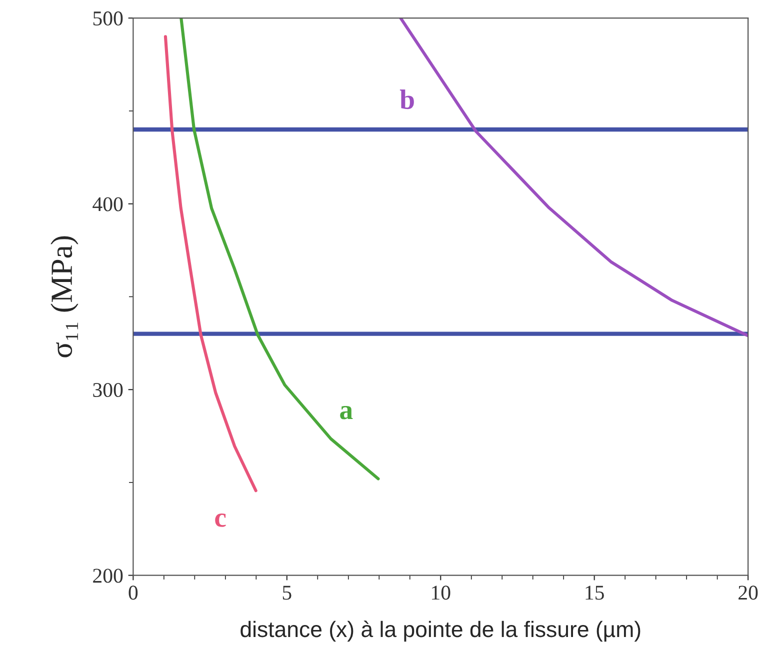  I want to click on line-series, so click(211, 263).